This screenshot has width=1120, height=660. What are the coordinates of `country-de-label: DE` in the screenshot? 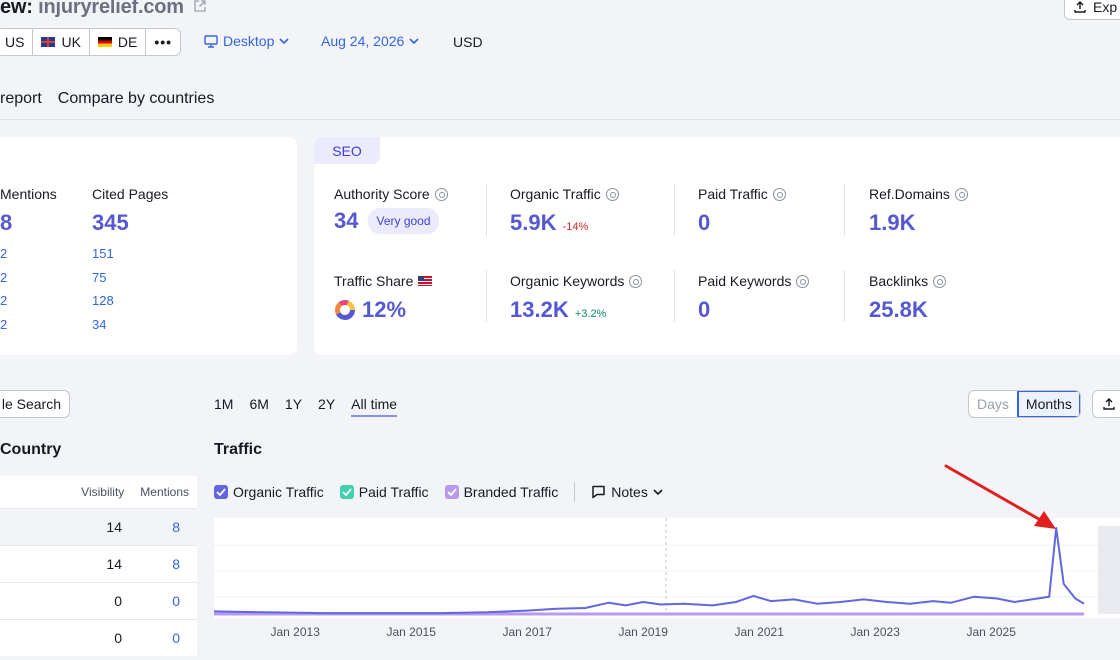 It's located at (127, 42).